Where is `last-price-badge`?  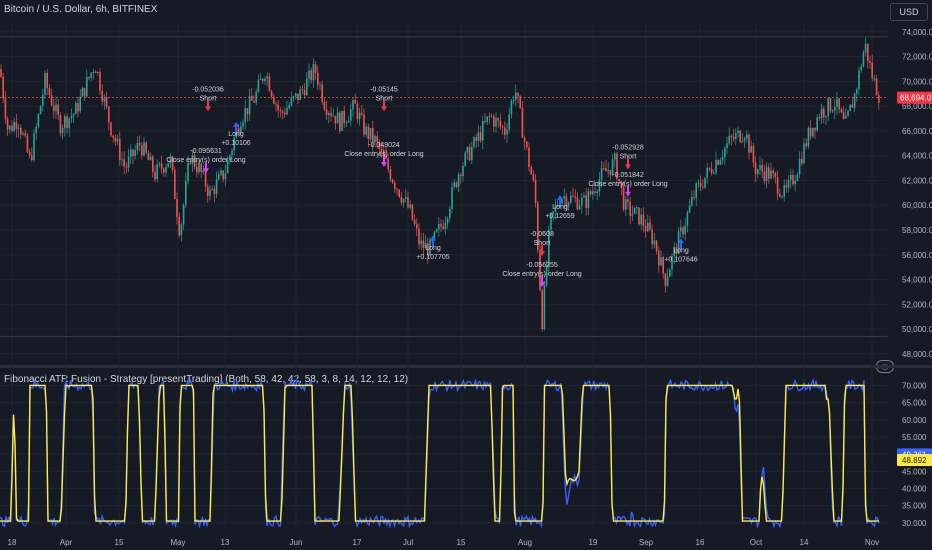 last-price-badge is located at coordinates (914, 97).